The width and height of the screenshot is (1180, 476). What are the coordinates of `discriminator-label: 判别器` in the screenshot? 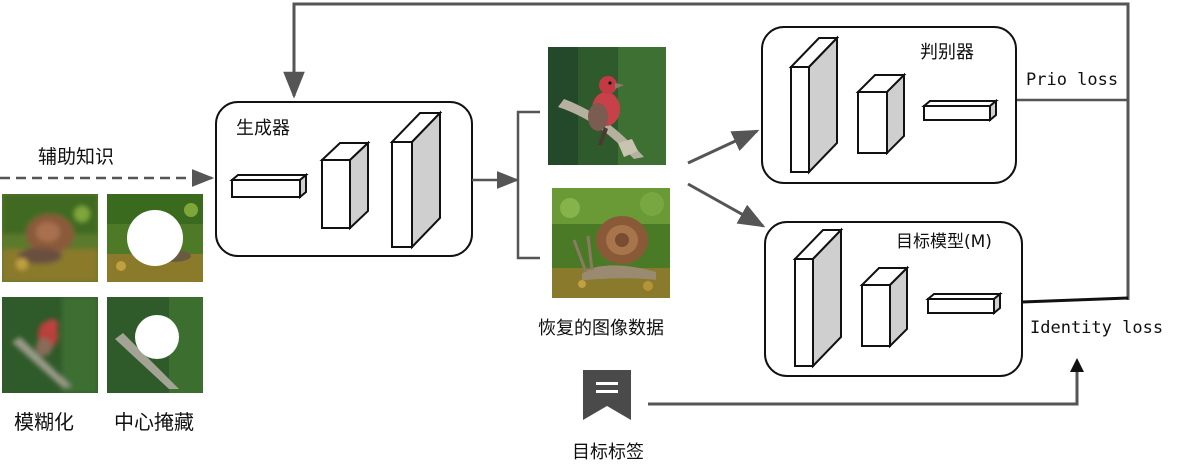 It's located at (947, 52).